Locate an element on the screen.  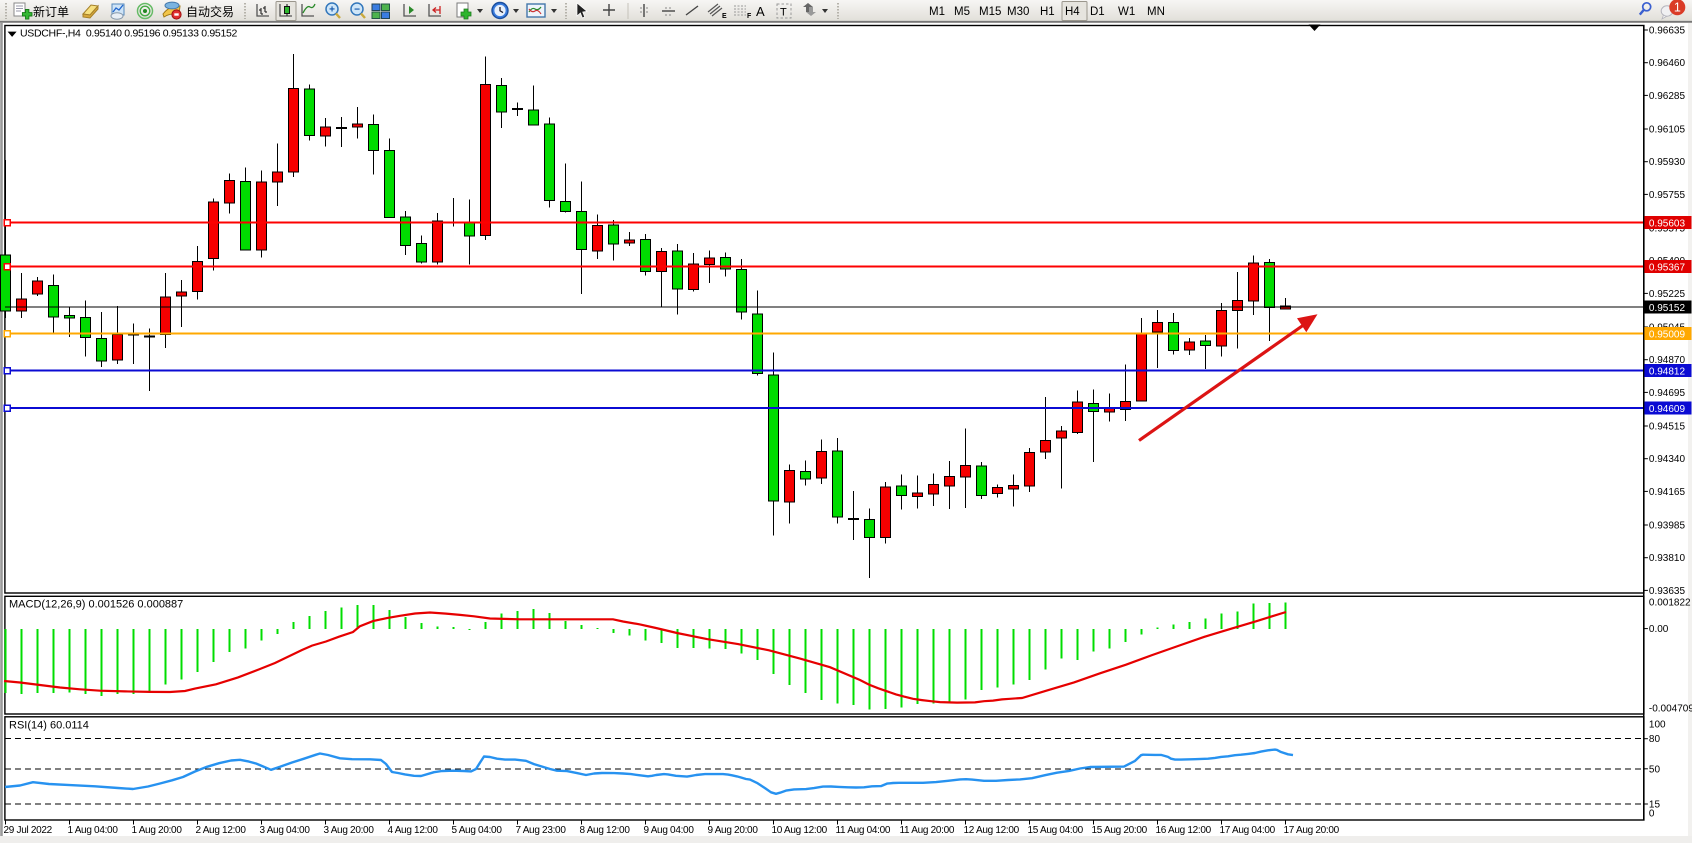
svg-text: 0.94870 is located at coordinates (1667, 360).